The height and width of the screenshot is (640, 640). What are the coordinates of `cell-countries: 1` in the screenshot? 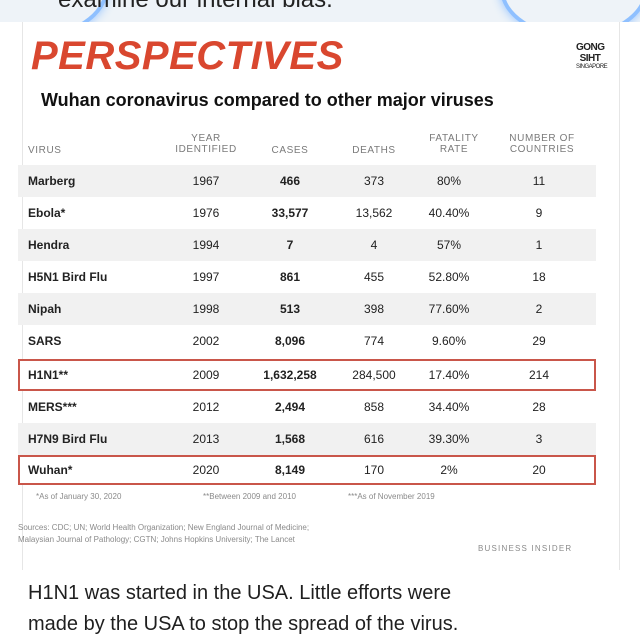 It's located at (539, 245).